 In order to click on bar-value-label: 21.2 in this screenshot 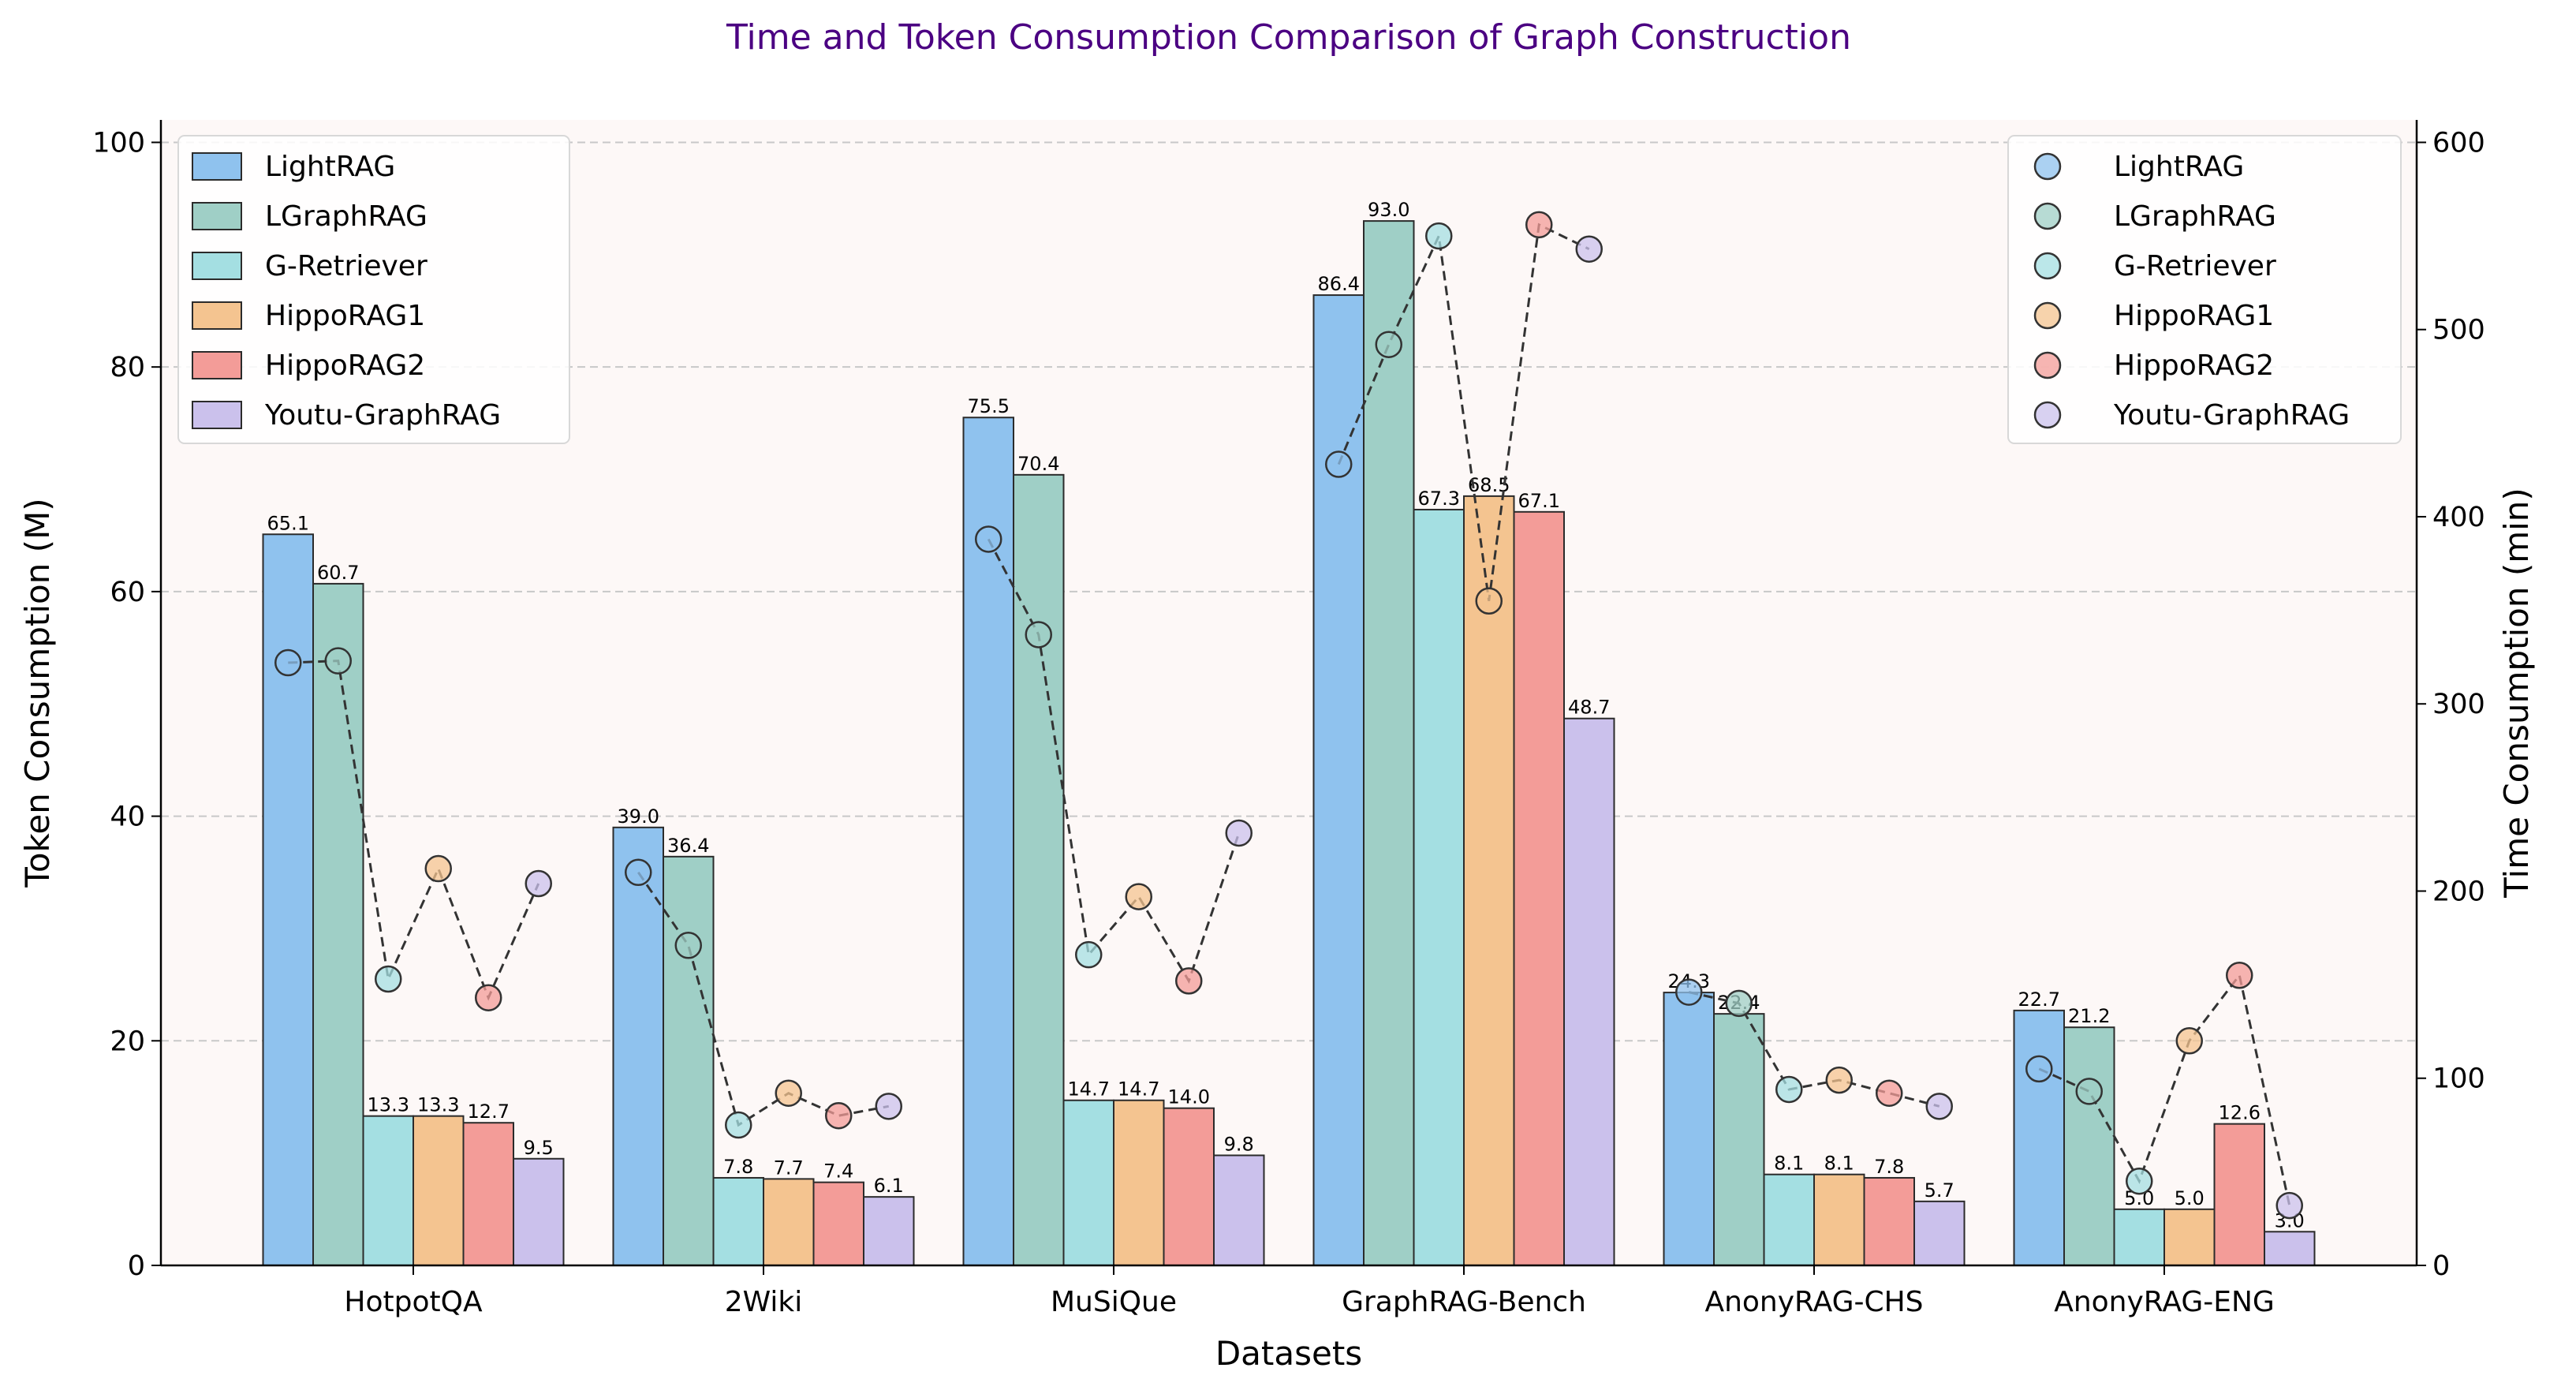, I will do `click(2089, 1016)`.